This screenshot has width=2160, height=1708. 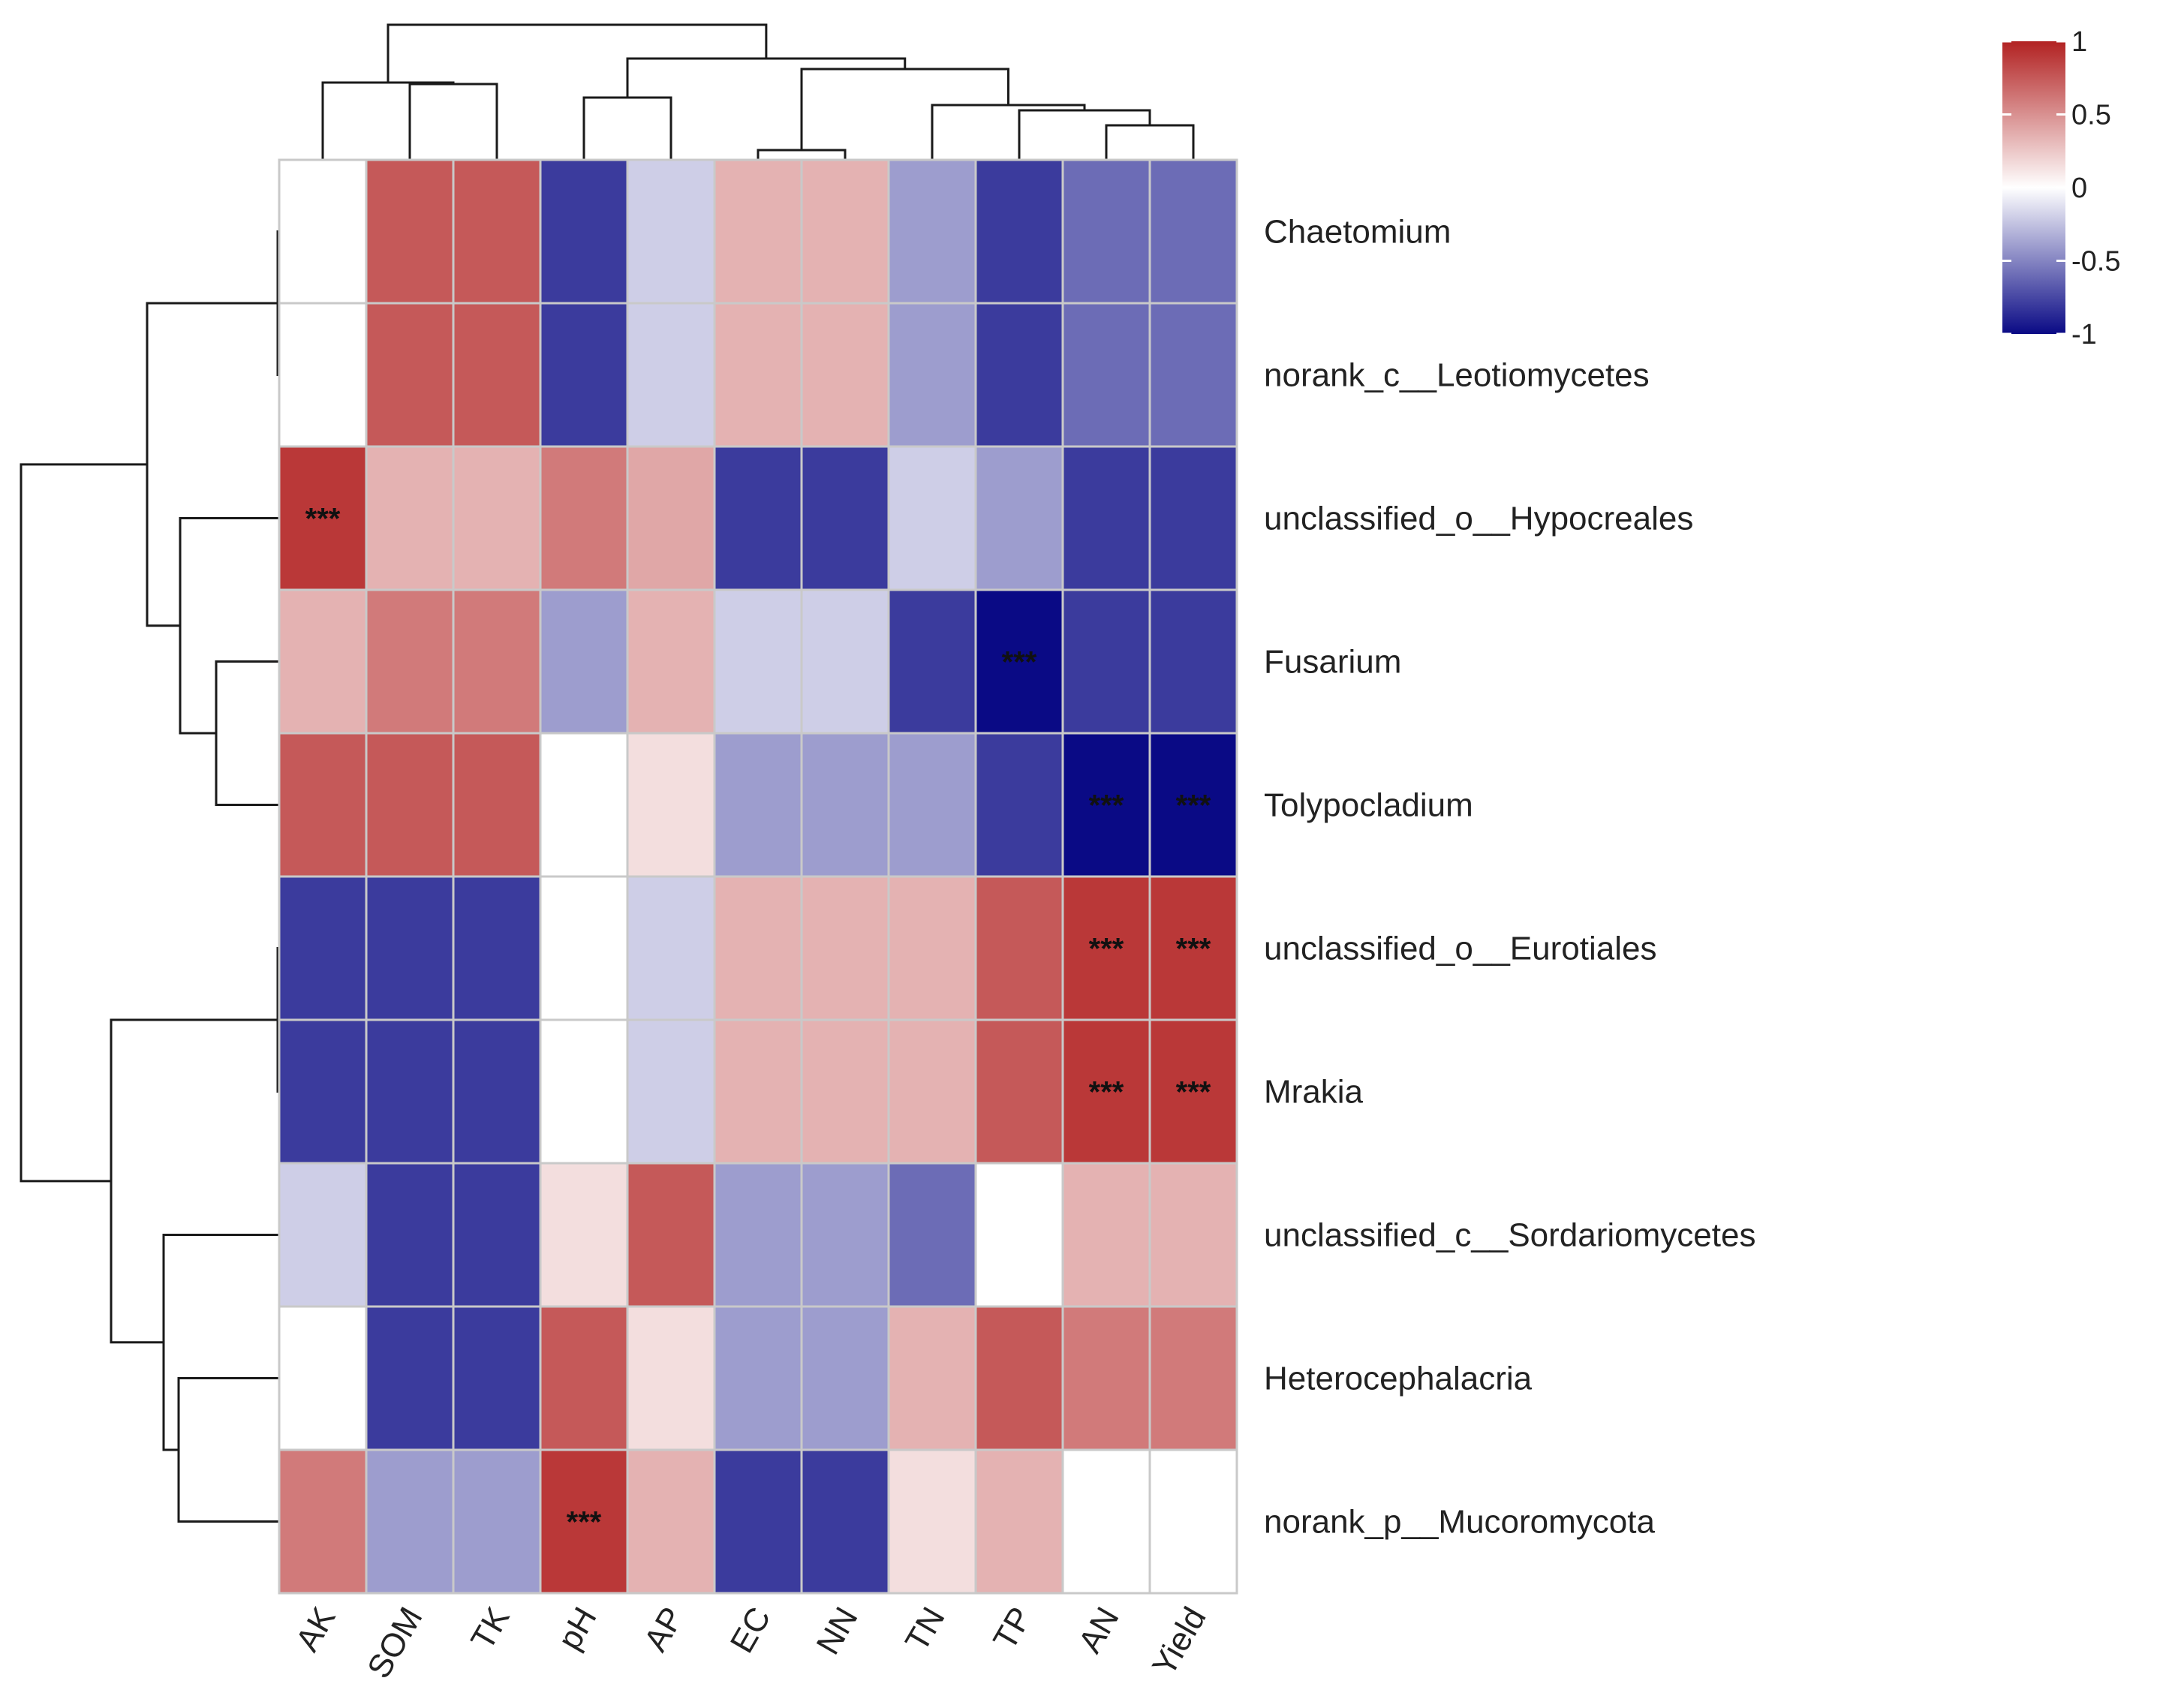 I want to click on column-label: AK, so click(x=316, y=1629).